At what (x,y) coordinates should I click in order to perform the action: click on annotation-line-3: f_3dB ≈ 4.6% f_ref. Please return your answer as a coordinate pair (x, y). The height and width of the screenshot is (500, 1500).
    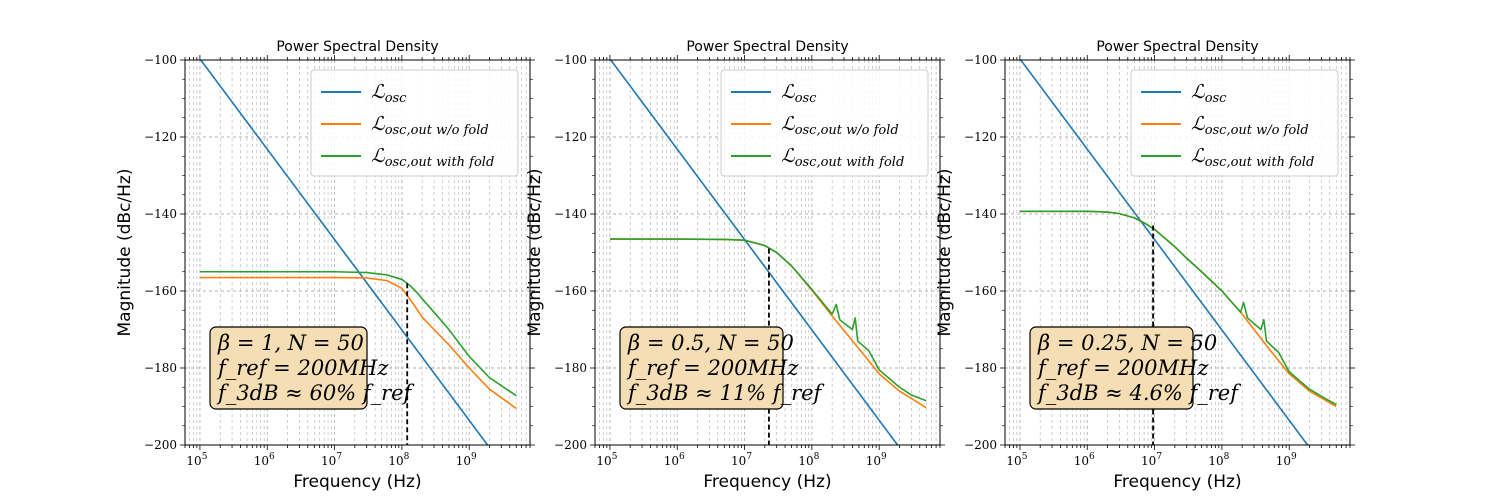
    Looking at the image, I should click on (1138, 393).